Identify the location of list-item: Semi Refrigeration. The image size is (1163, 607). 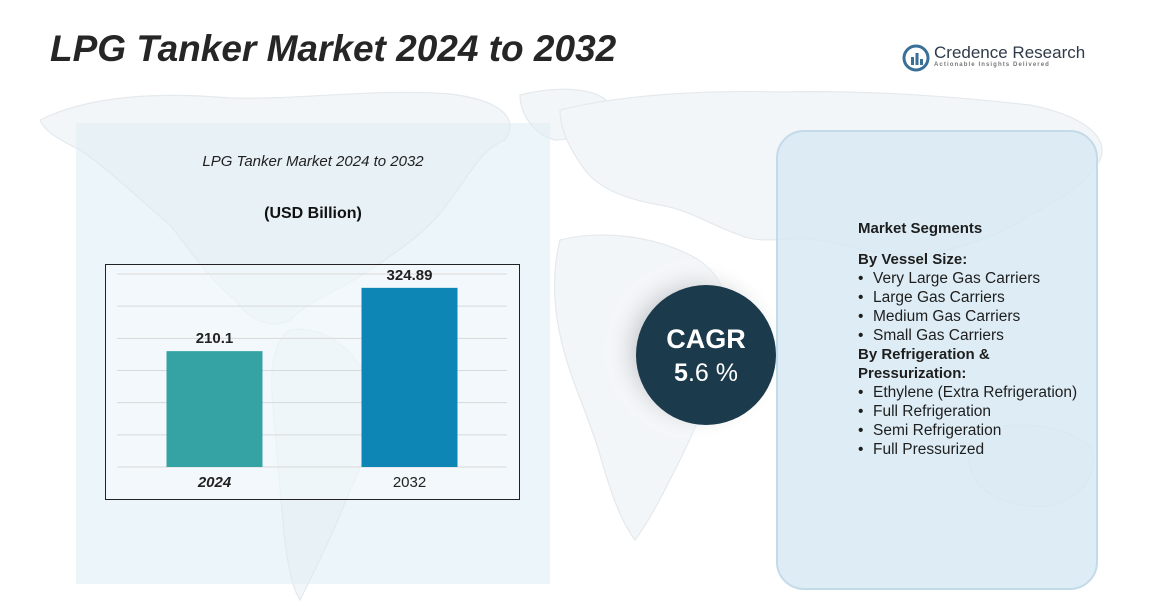
(970, 430).